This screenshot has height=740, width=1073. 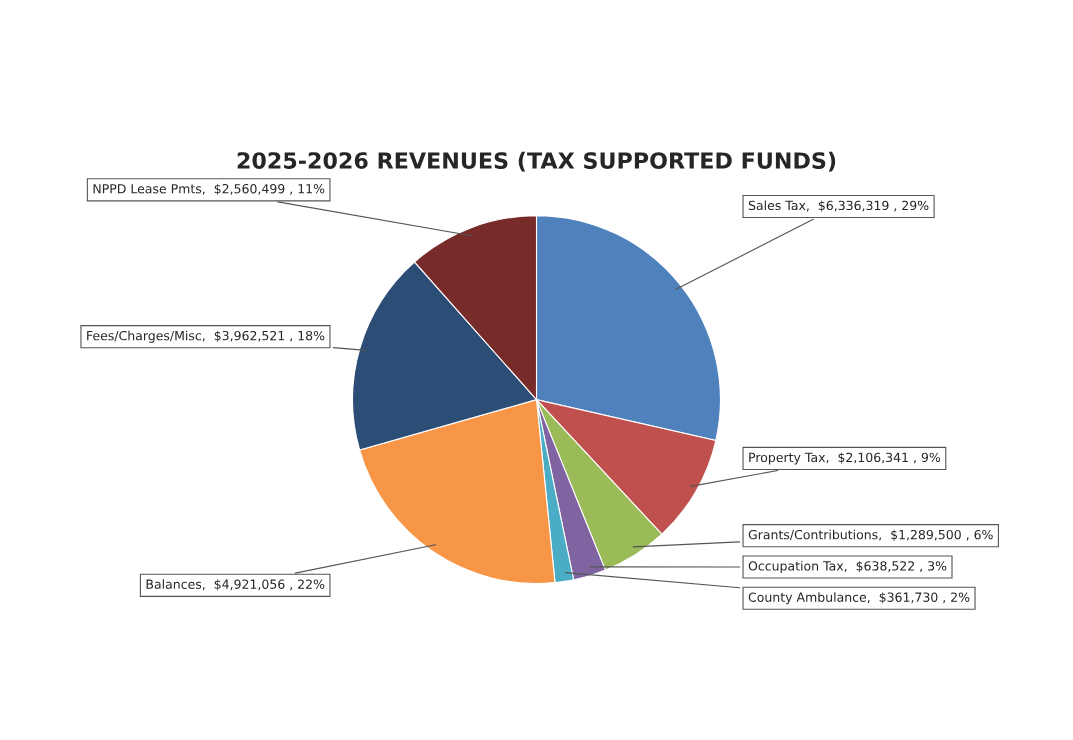 I want to click on slice-label: Balances, $4,921,056 , 22%, so click(x=235, y=585).